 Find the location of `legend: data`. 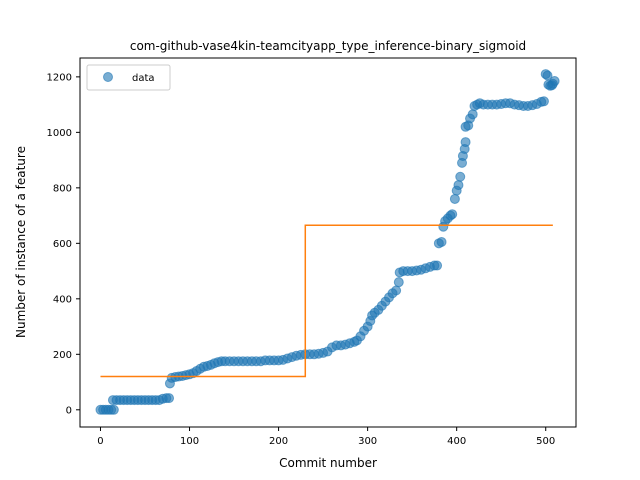

legend: data is located at coordinates (128, 77).